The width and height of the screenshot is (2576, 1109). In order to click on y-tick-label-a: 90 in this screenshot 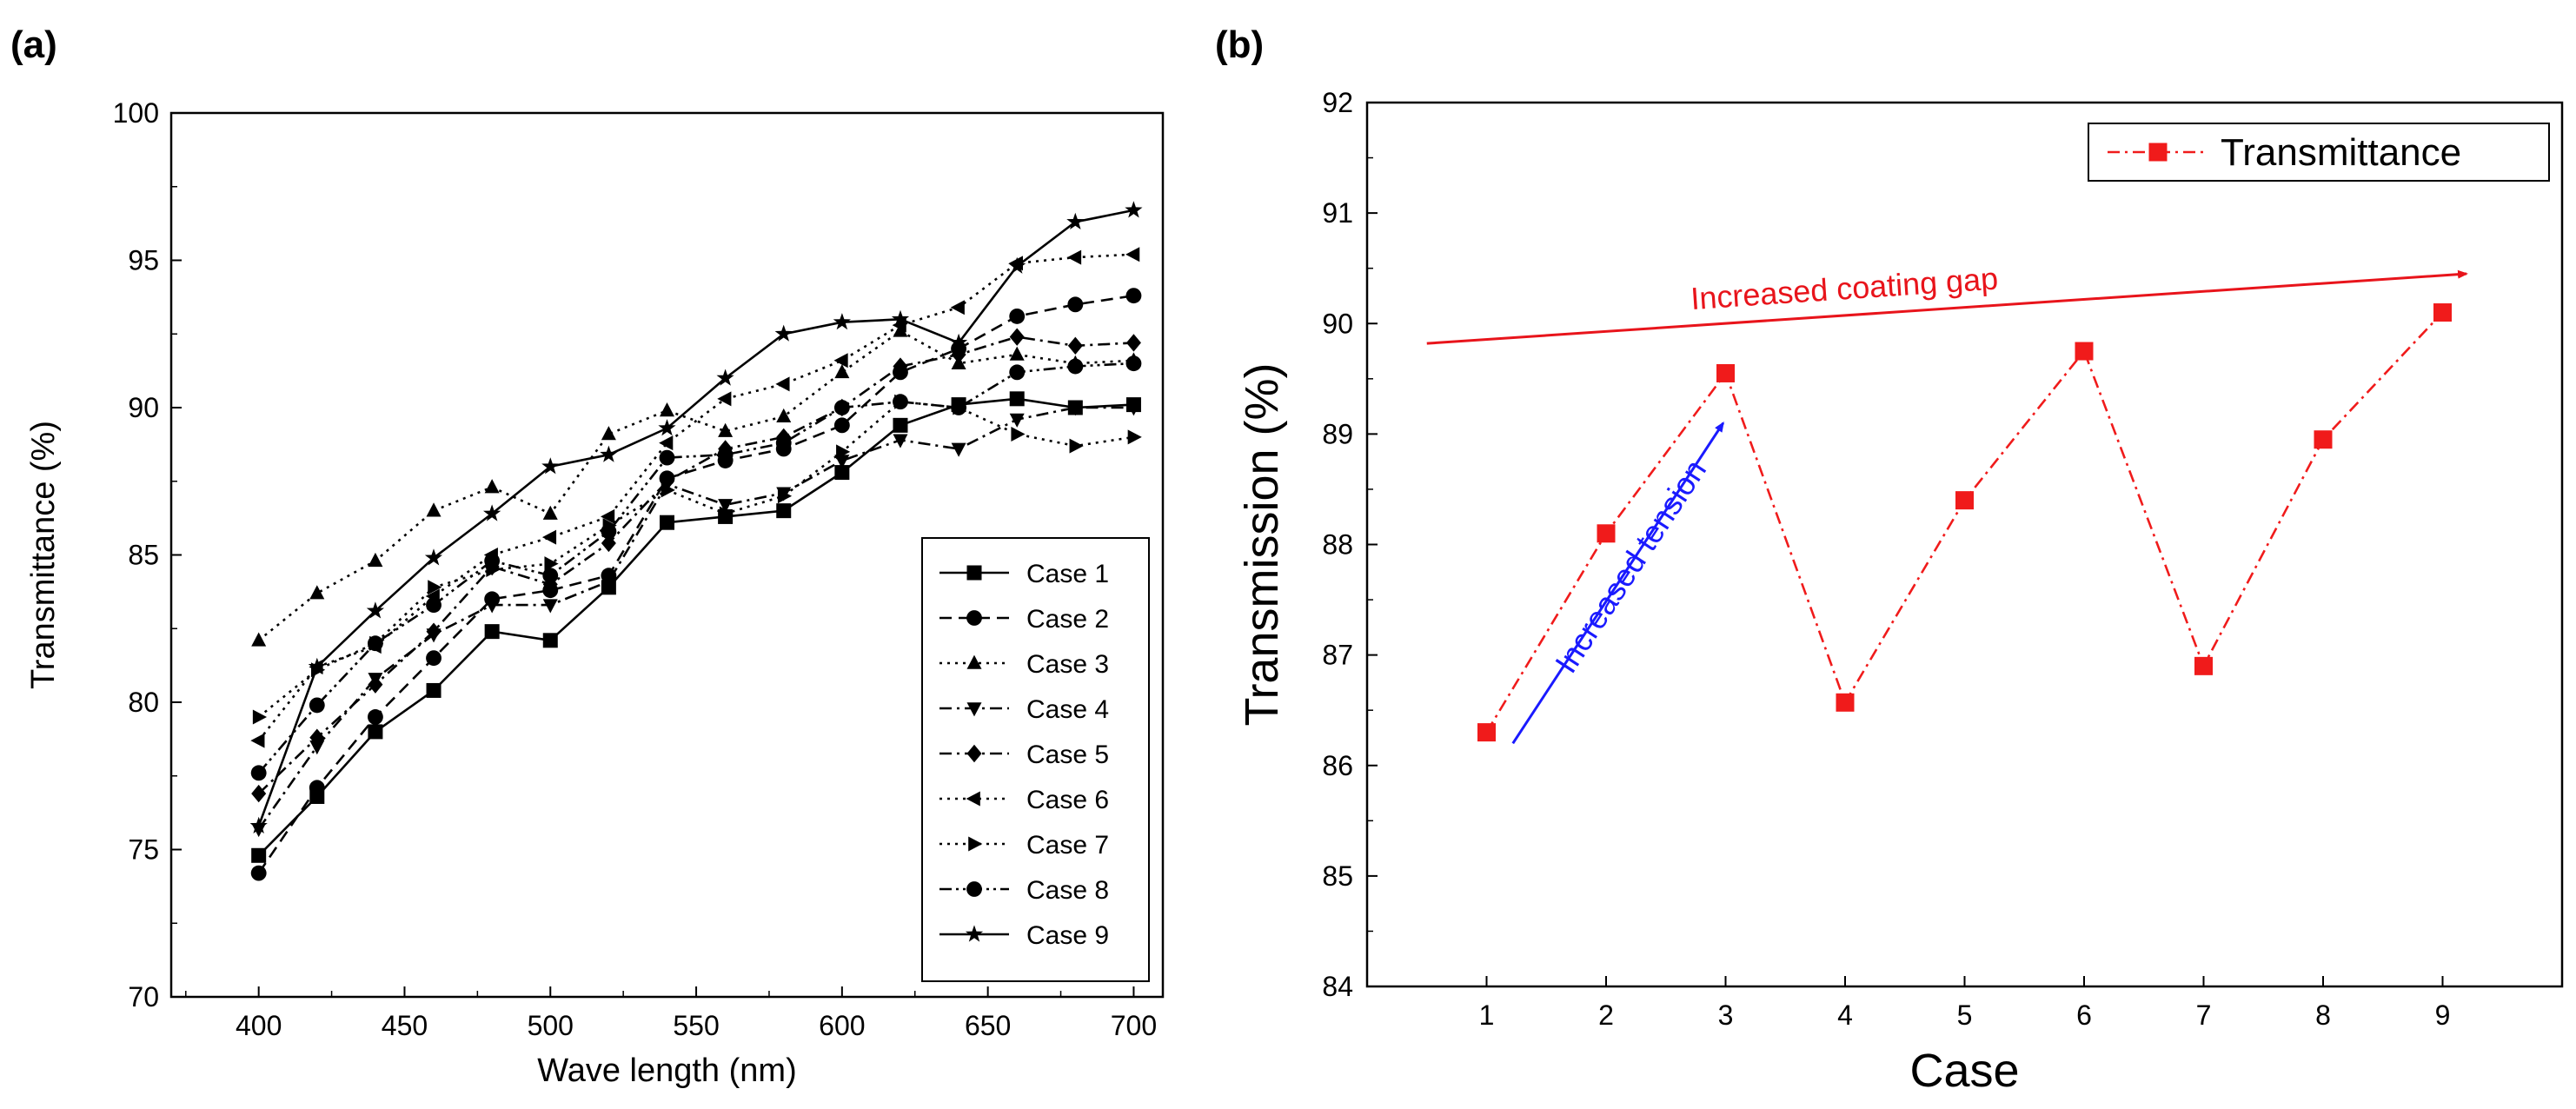, I will do `click(143, 407)`.